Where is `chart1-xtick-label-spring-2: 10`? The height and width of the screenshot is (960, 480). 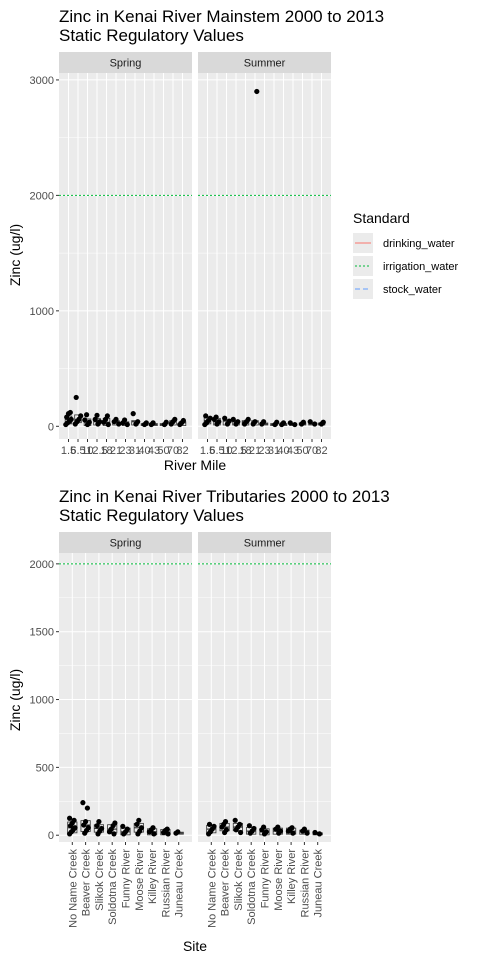
chart1-xtick-label-spring-2: 10 is located at coordinates (87, 451).